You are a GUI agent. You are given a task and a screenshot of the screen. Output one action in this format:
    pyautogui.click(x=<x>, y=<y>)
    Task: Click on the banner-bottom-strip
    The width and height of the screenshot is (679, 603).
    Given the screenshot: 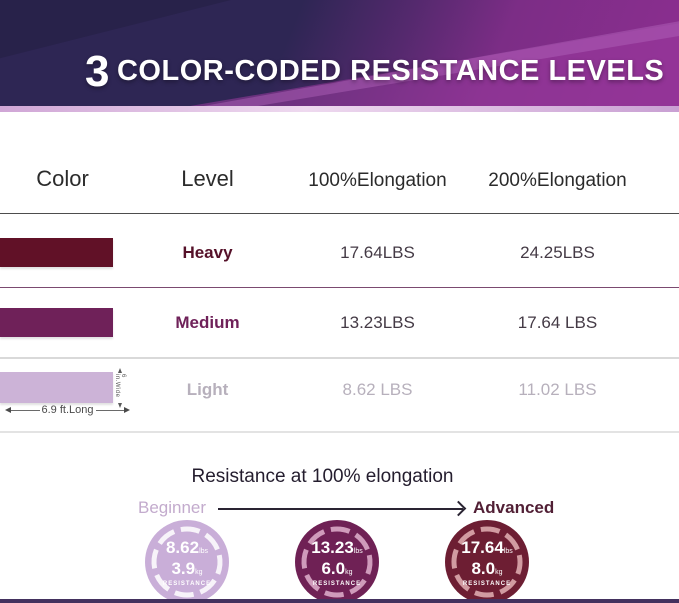 What is the action you would take?
    pyautogui.click(x=339, y=109)
    